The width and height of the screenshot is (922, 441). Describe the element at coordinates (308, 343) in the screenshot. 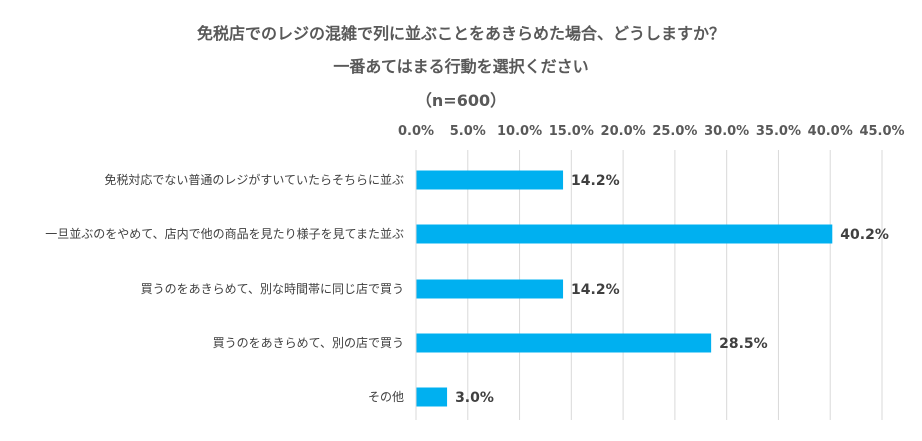

I see `category-label: 買うのをあきらめて、別の店で買う` at that location.